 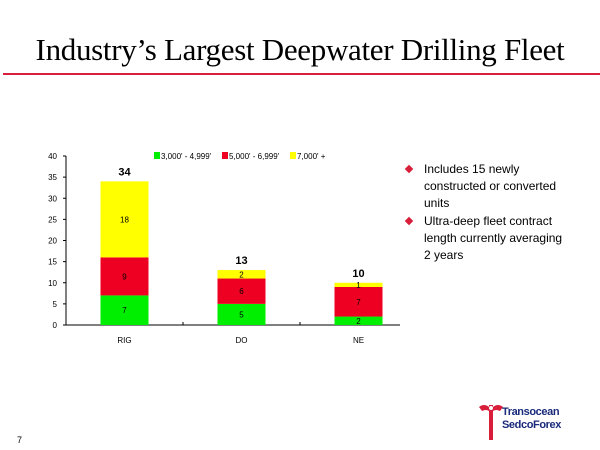 What do you see at coordinates (254, 156) in the screenshot?
I see `legend-label: 5,000' - 6,999'` at bounding box center [254, 156].